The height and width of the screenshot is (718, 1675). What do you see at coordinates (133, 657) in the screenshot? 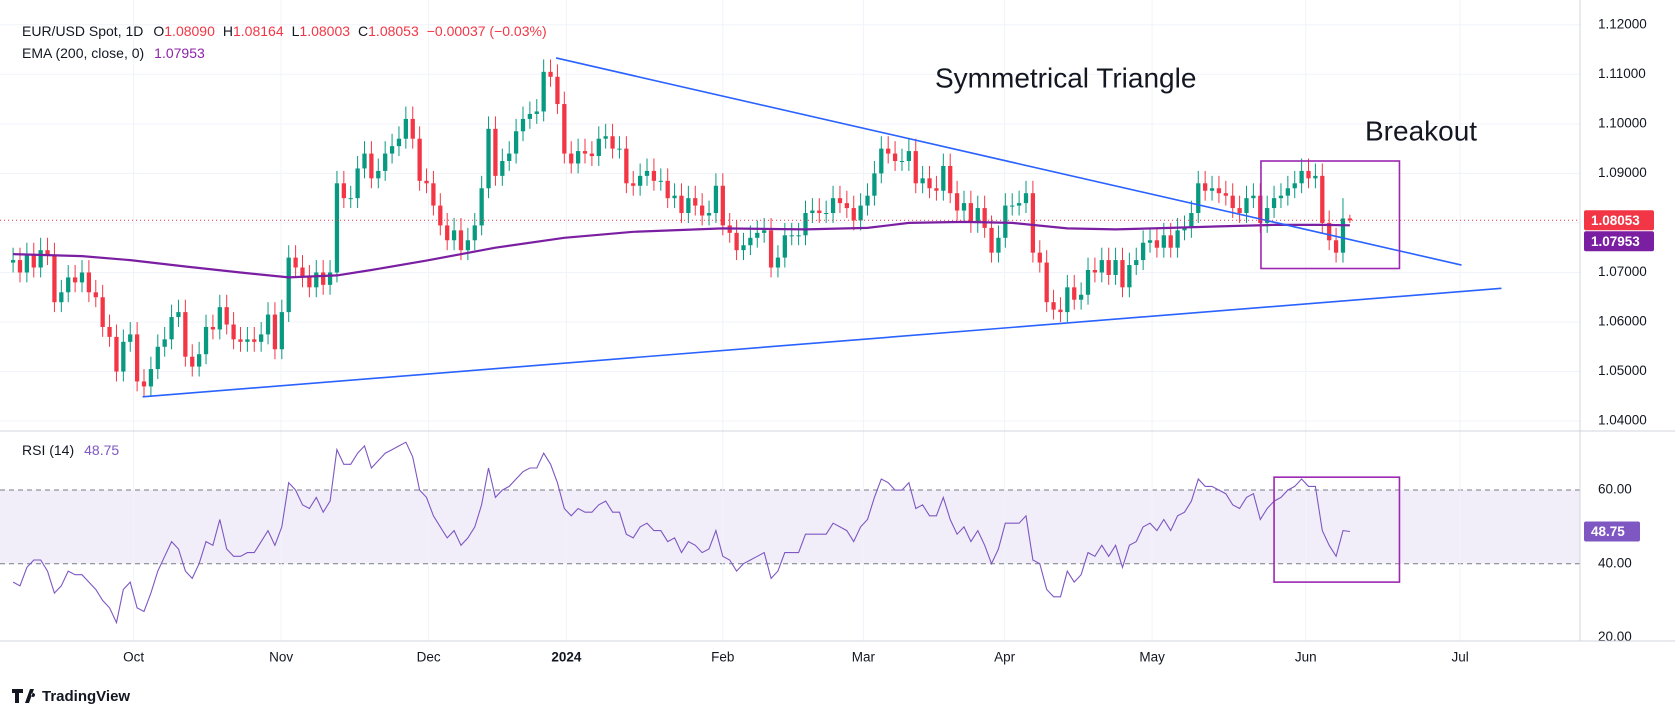
I see `x-tick-label: Oct` at bounding box center [133, 657].